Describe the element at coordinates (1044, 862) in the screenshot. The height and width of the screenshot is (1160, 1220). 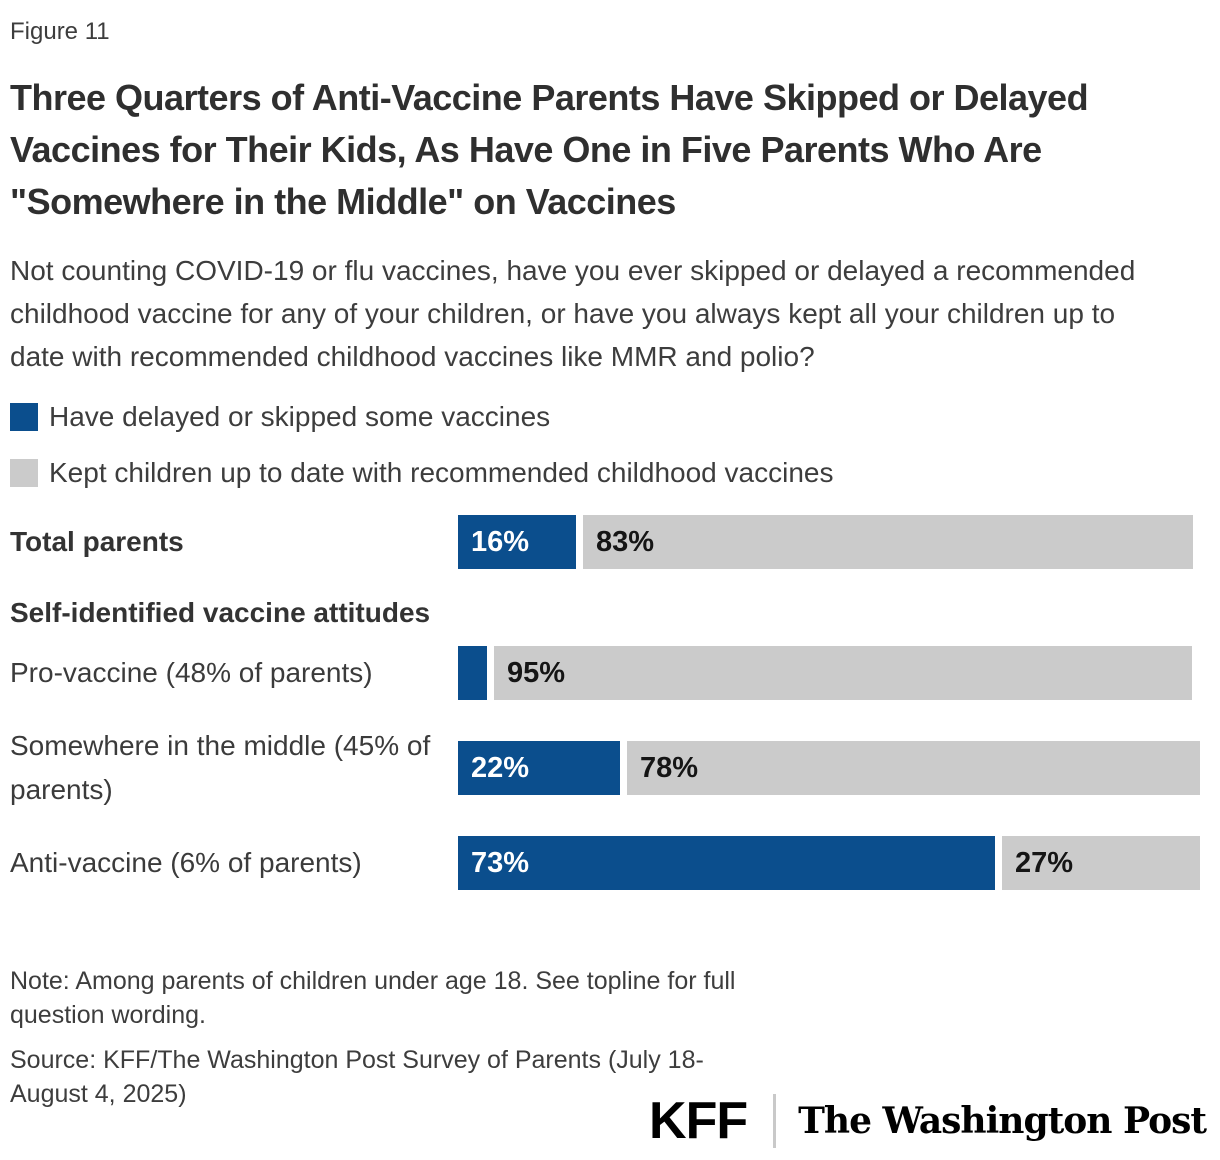
I see `bar-value-label: 27%` at that location.